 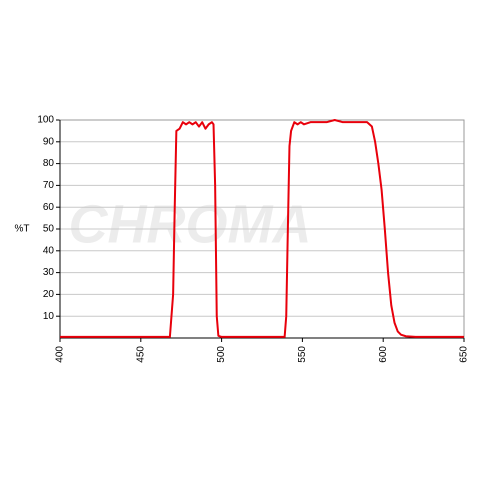 I want to click on y-tick-label: 30, so click(x=49, y=272).